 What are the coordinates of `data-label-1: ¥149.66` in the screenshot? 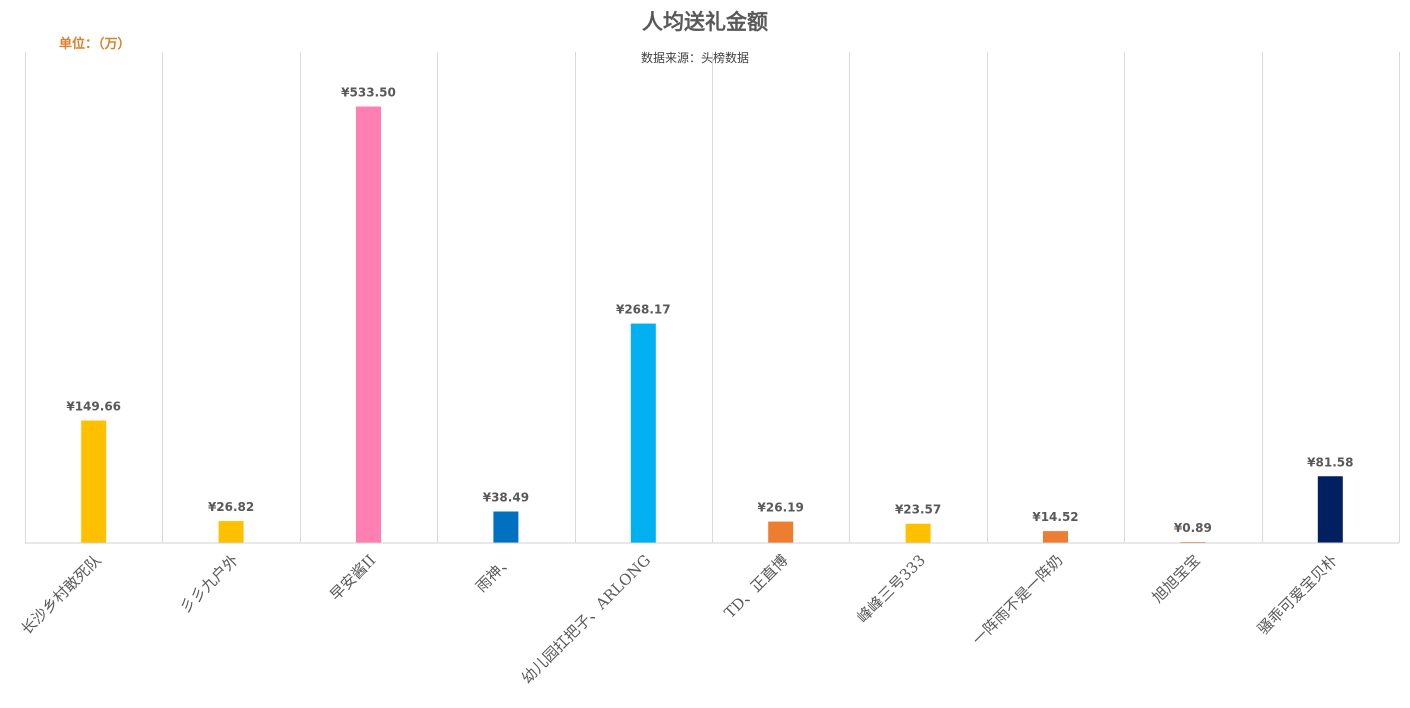 It's located at (93, 407).